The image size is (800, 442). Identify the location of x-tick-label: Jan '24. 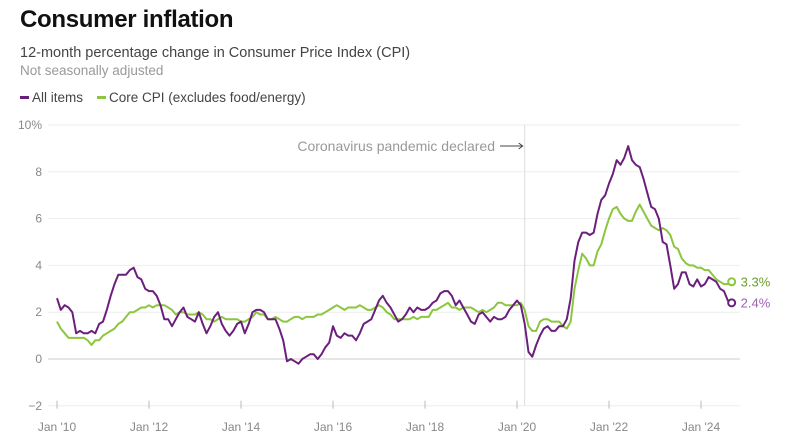
(701, 427).